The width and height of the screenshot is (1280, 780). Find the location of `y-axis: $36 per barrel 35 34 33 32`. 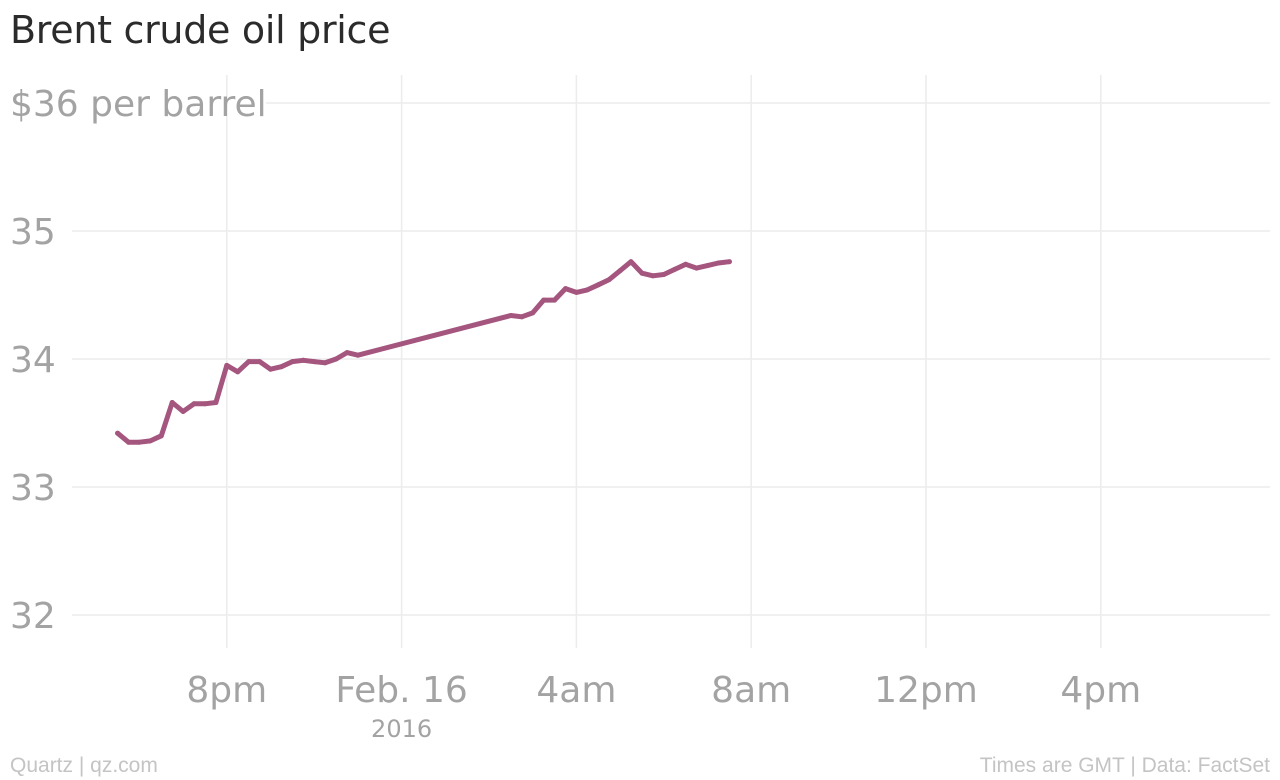

y-axis: $36 per barrel 35 34 33 32 is located at coordinates (138, 360).